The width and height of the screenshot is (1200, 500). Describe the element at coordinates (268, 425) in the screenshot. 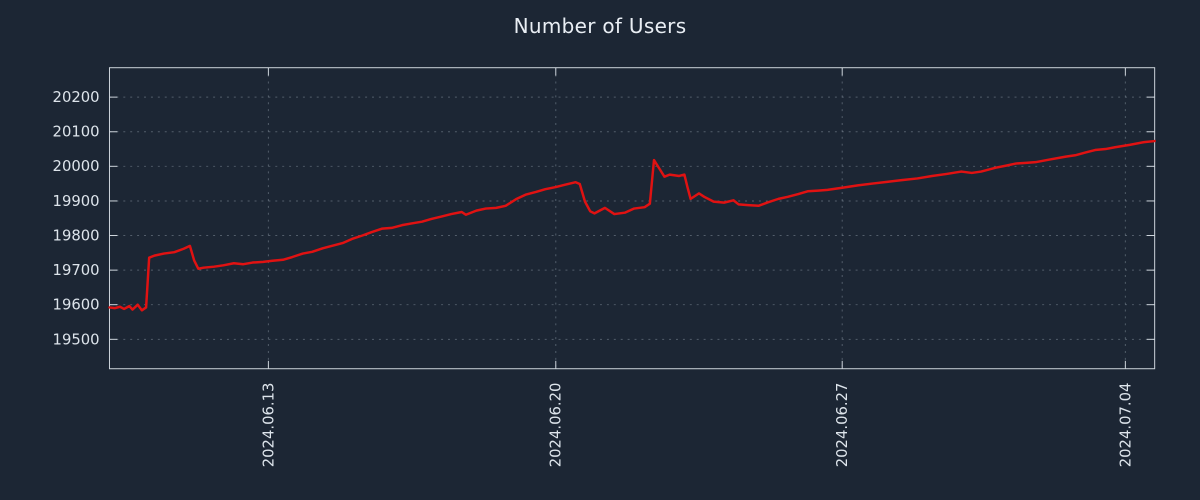

I see `x-axis-tick-label: 2024.06.13` at that location.